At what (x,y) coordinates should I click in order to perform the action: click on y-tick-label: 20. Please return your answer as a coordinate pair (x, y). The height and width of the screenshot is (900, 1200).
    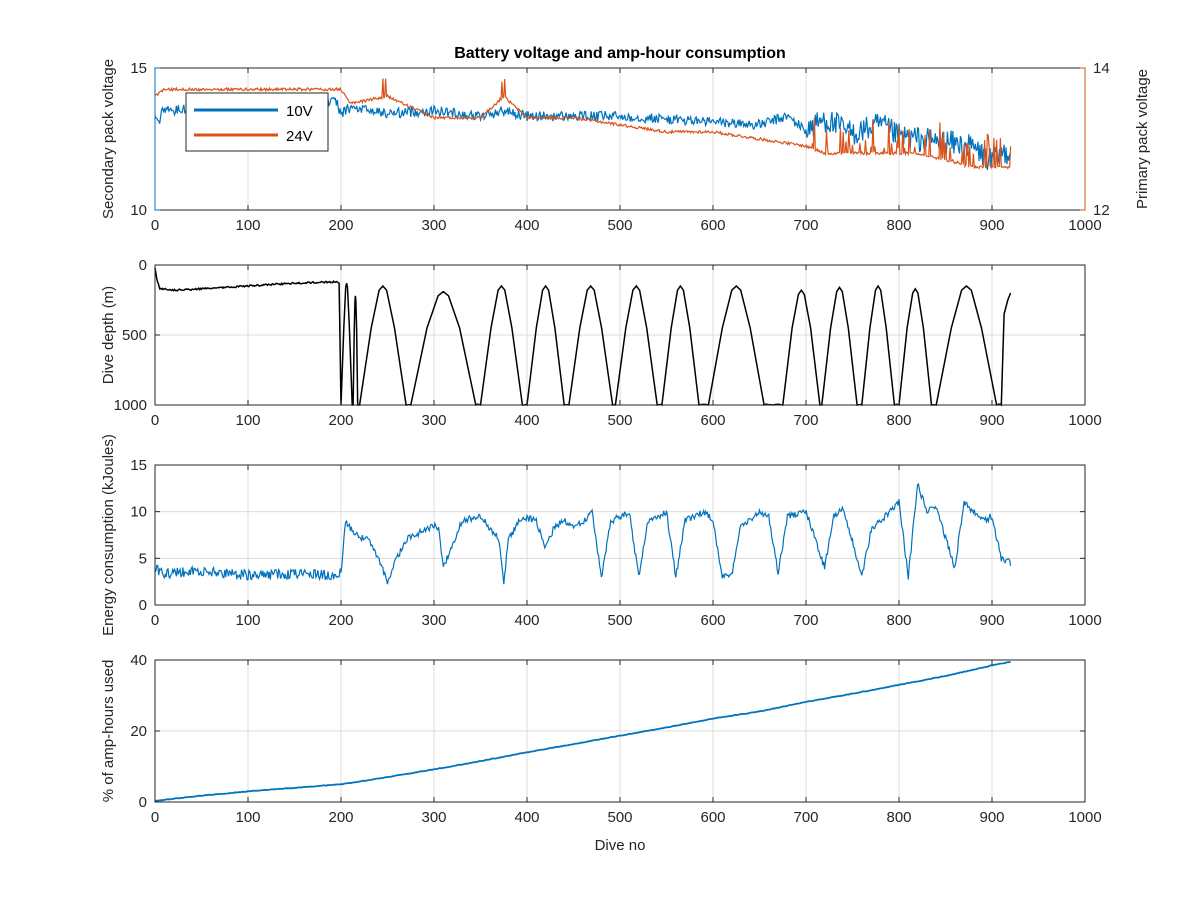
    Looking at the image, I should click on (138, 731).